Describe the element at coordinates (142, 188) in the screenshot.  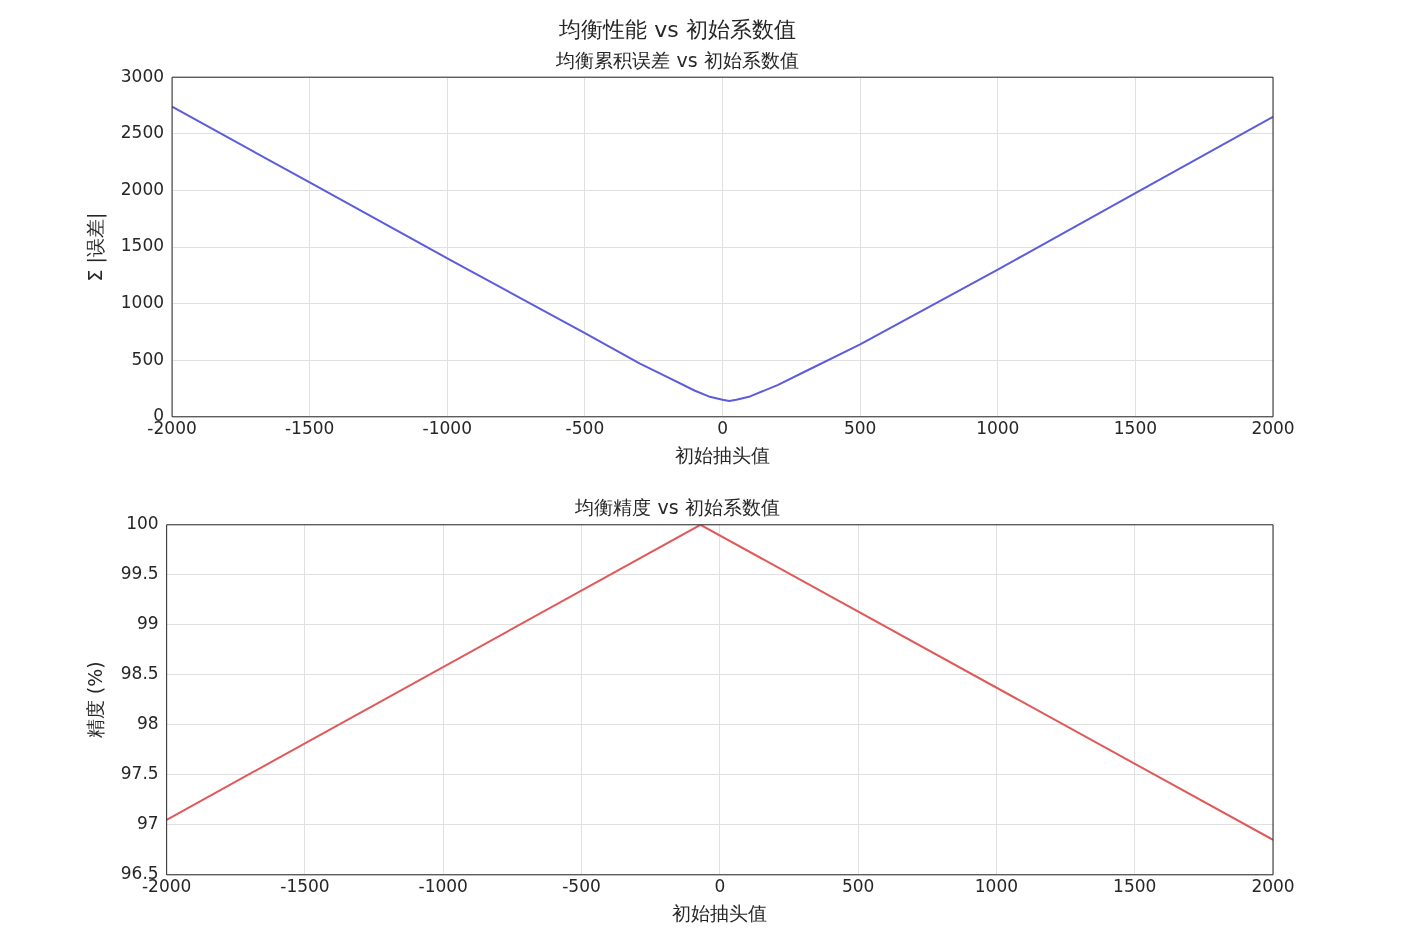
I see `y-tick-label: 2000` at that location.